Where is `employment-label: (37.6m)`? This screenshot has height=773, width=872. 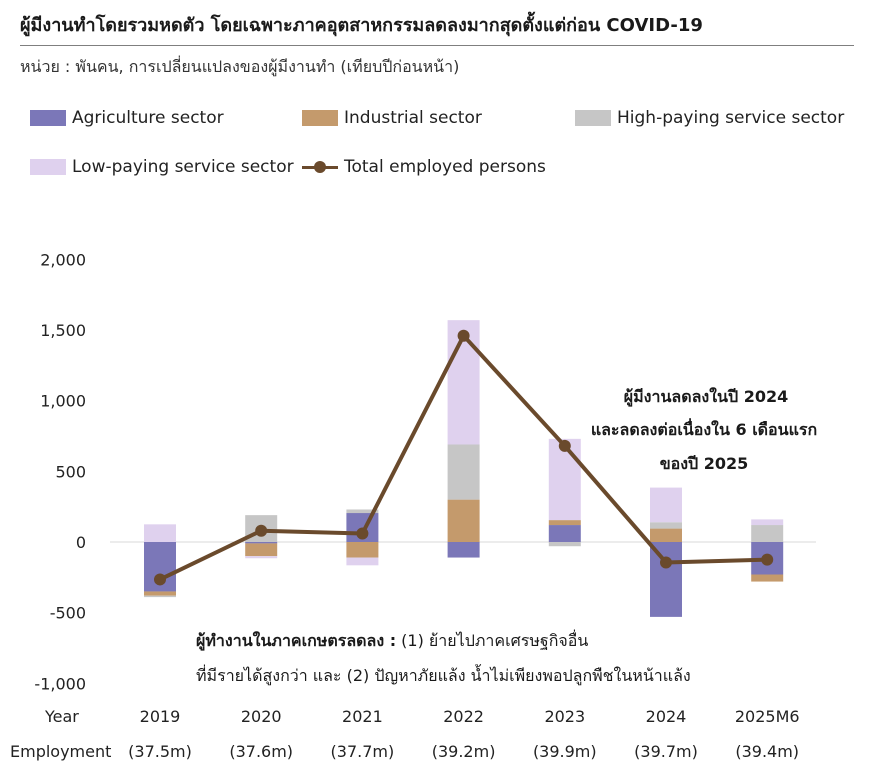 employment-label: (37.6m) is located at coordinates (261, 751).